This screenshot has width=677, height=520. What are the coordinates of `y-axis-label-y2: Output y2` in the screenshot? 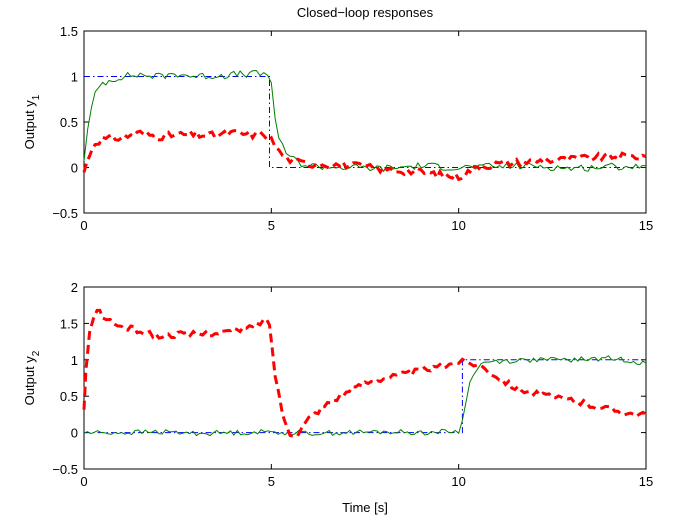 It's located at (32, 377).